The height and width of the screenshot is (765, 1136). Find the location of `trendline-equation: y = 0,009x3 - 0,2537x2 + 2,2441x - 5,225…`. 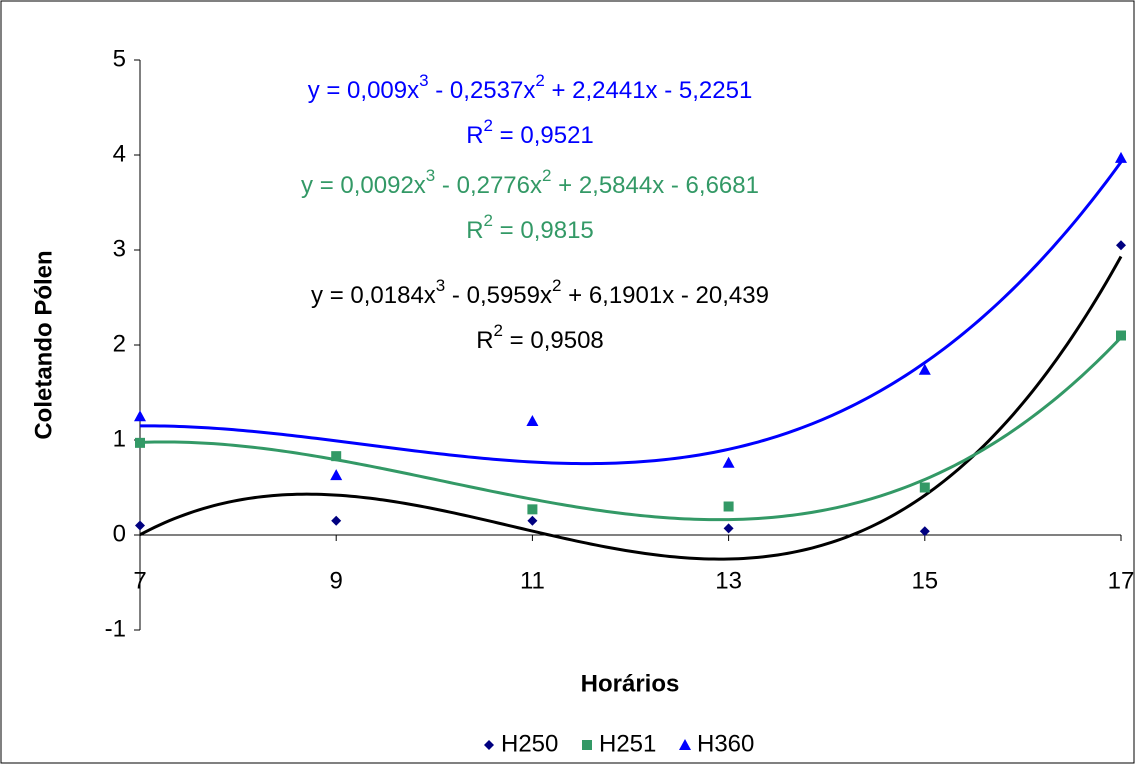

trendline-equation: y = 0,009x3 - 0,2537x2 + 2,2441x - 5,225… is located at coordinates (530, 87).